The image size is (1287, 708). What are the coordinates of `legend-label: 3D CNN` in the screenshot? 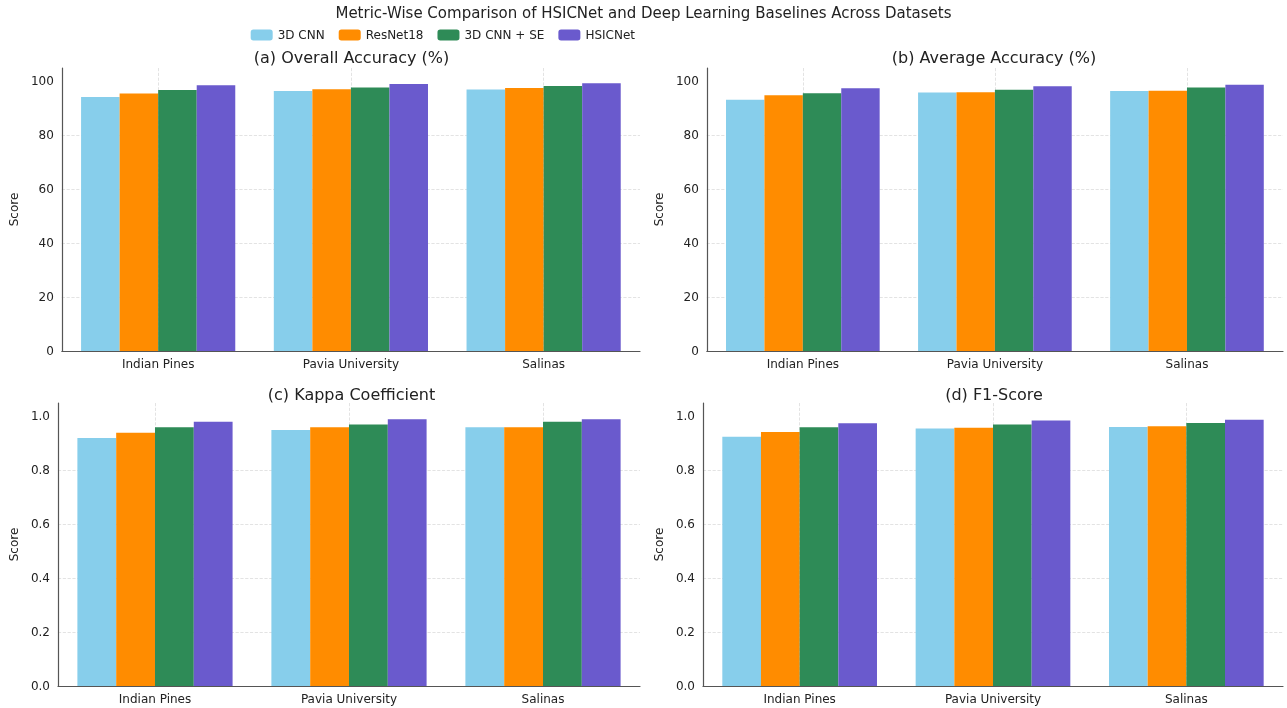 It's located at (301, 35).